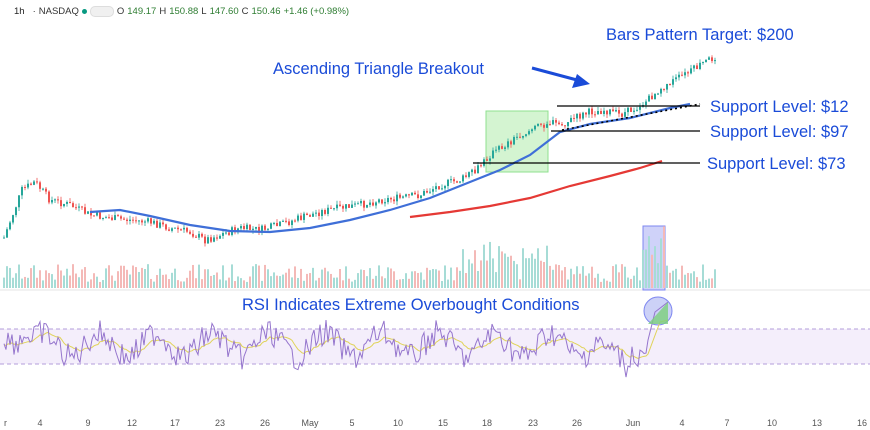 This screenshot has width=870, height=430. I want to click on volume-bars, so click(359, 257).